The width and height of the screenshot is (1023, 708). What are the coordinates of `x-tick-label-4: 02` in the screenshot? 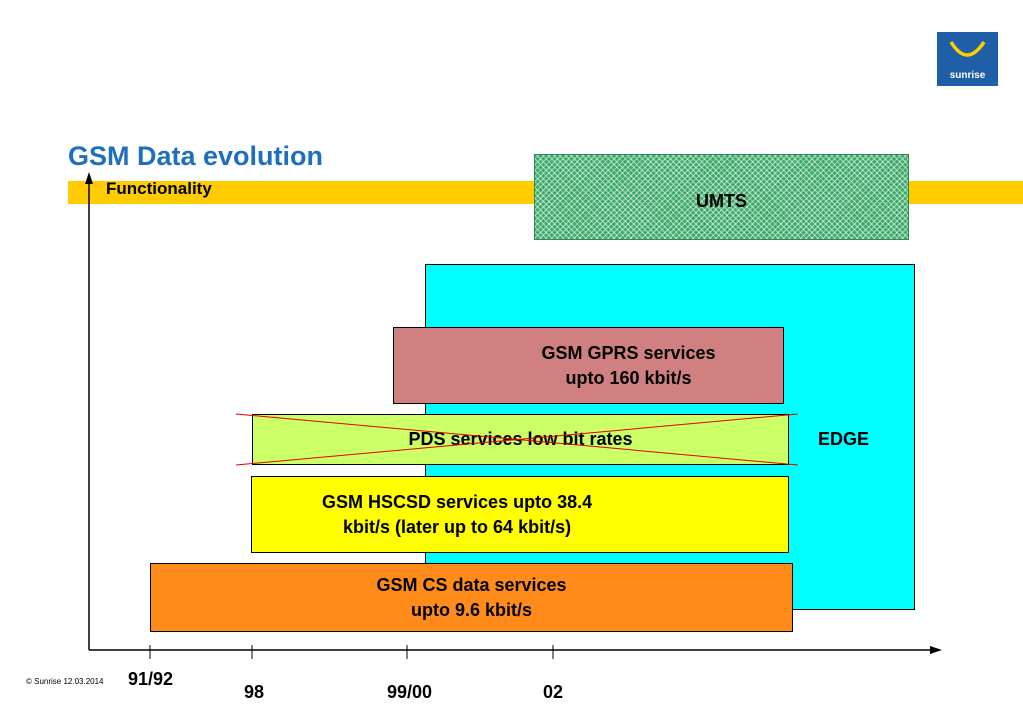 It's located at (553, 692).